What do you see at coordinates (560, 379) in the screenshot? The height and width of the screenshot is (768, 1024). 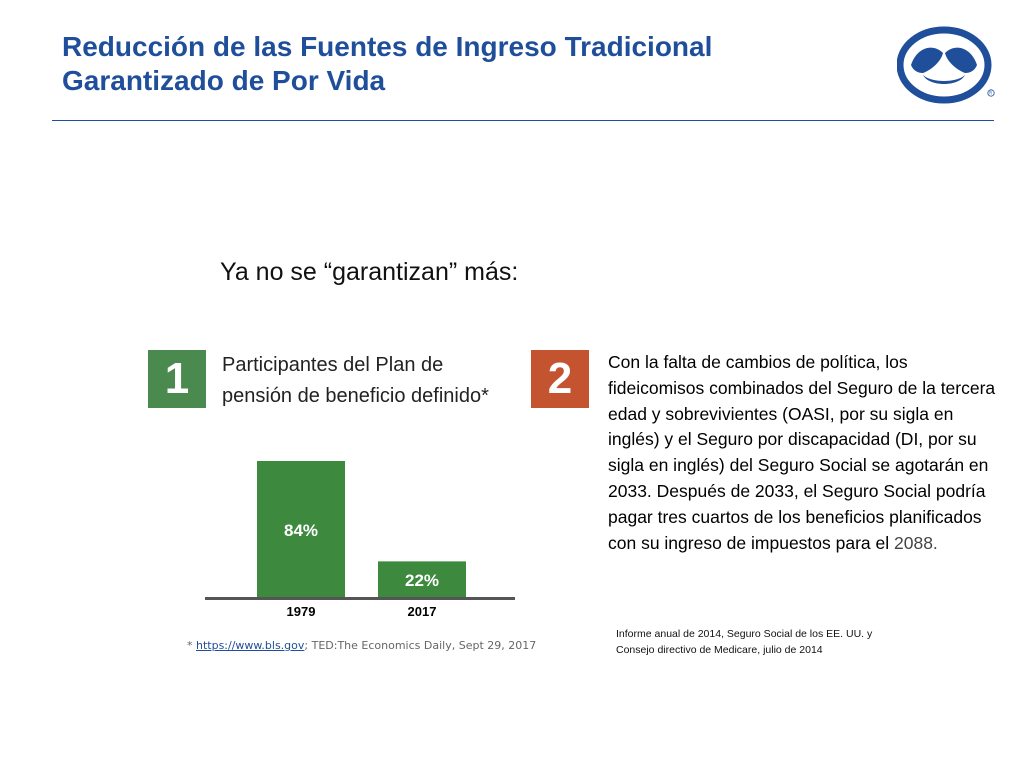 I see `number-badge-2: 2` at bounding box center [560, 379].